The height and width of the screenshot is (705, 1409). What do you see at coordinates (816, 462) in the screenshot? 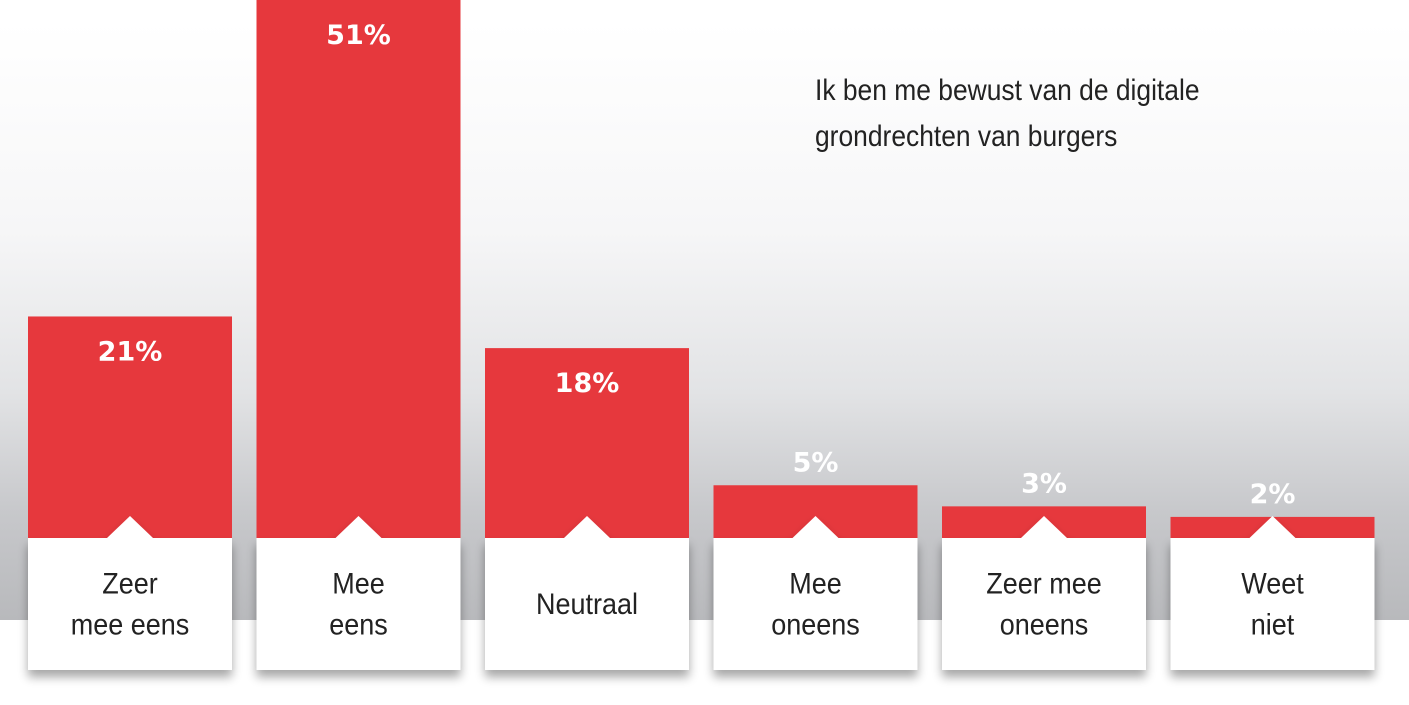
I see `value-label-3: 5%` at bounding box center [816, 462].